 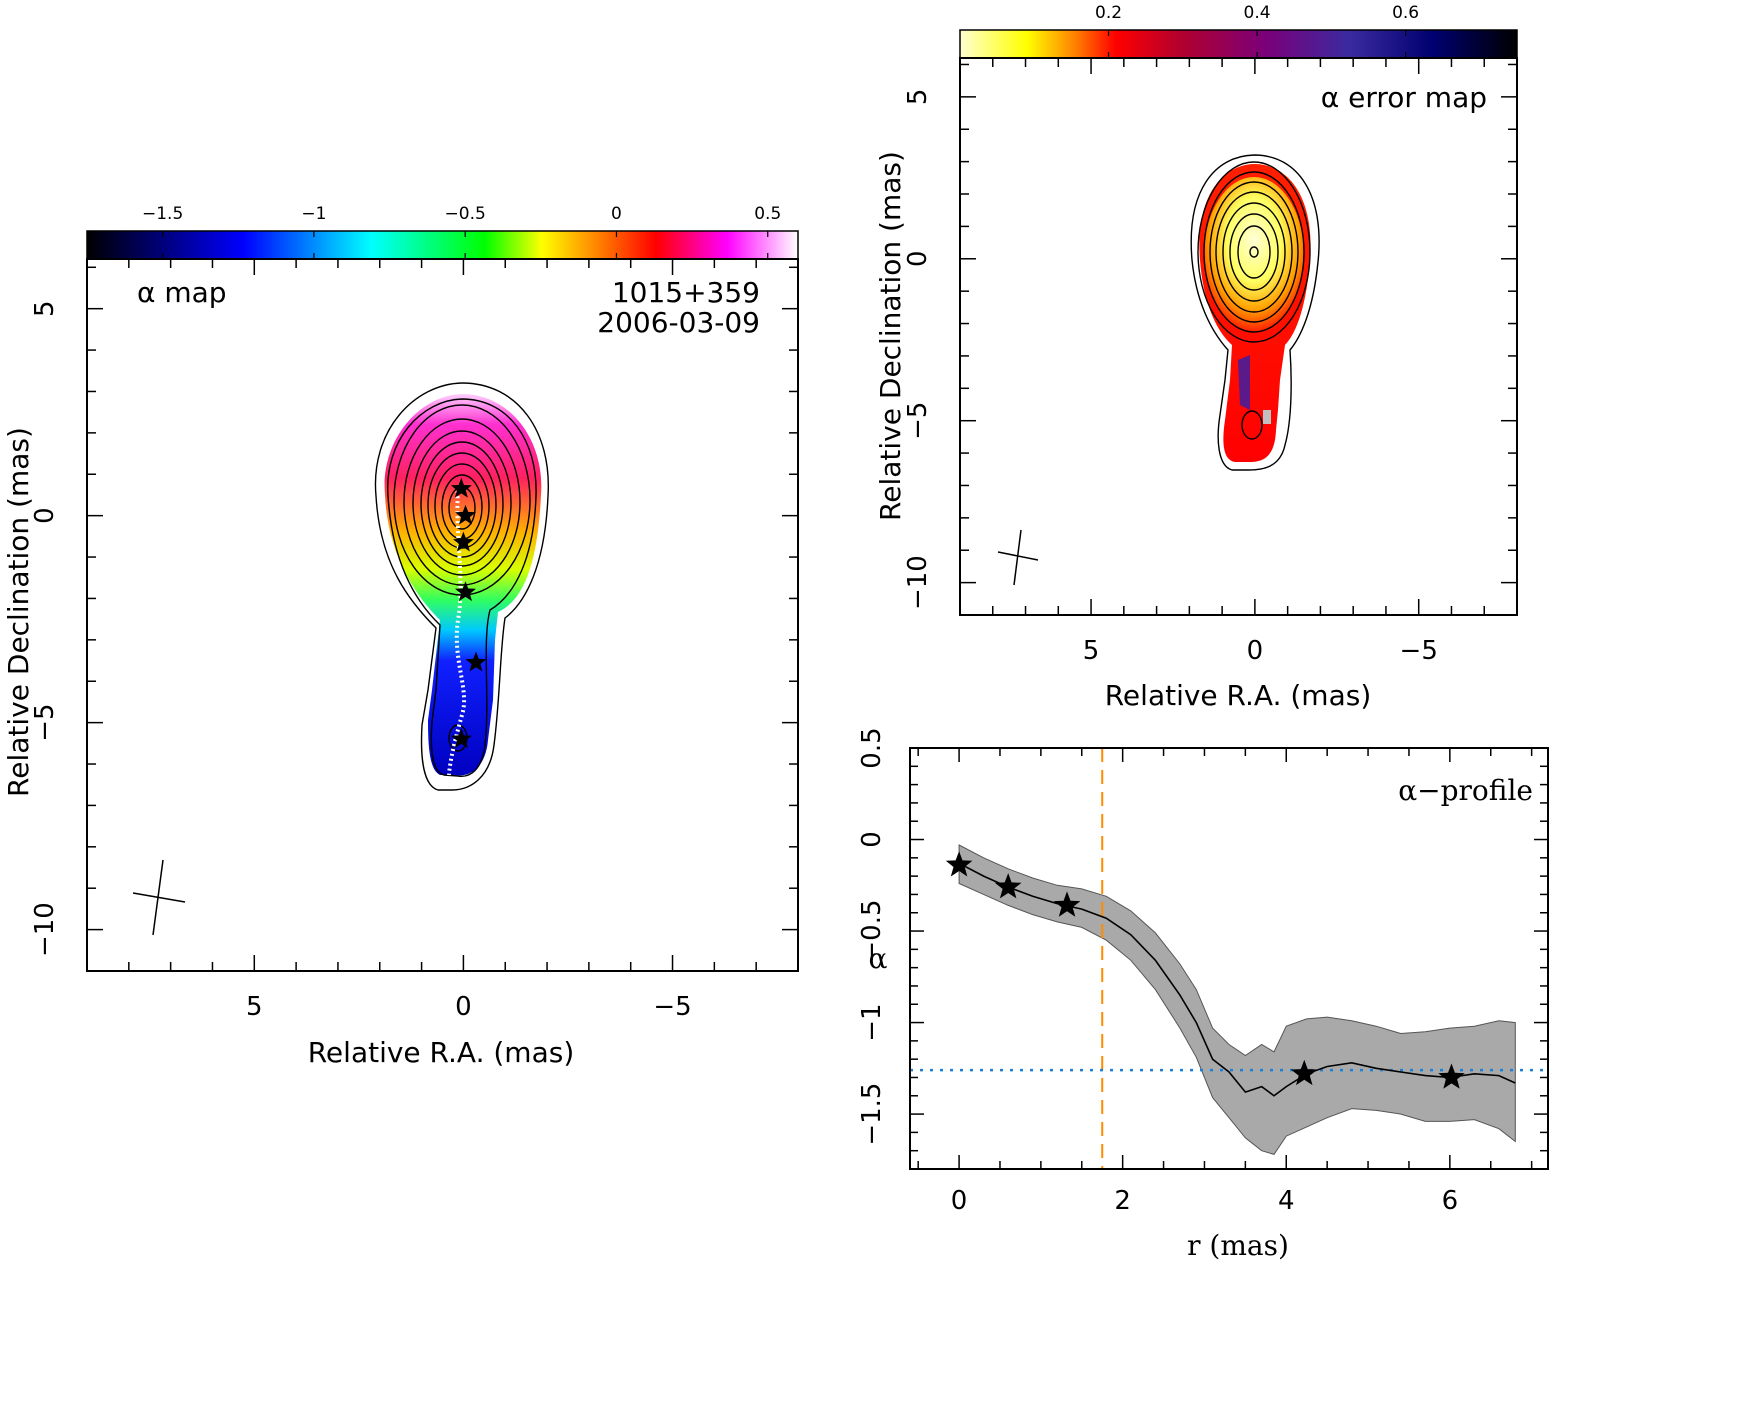 What do you see at coordinates (1018, 557) in the screenshot?
I see `error-beam` at bounding box center [1018, 557].